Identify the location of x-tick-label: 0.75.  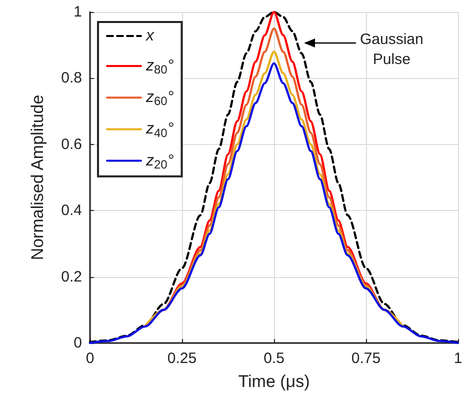
(366, 358).